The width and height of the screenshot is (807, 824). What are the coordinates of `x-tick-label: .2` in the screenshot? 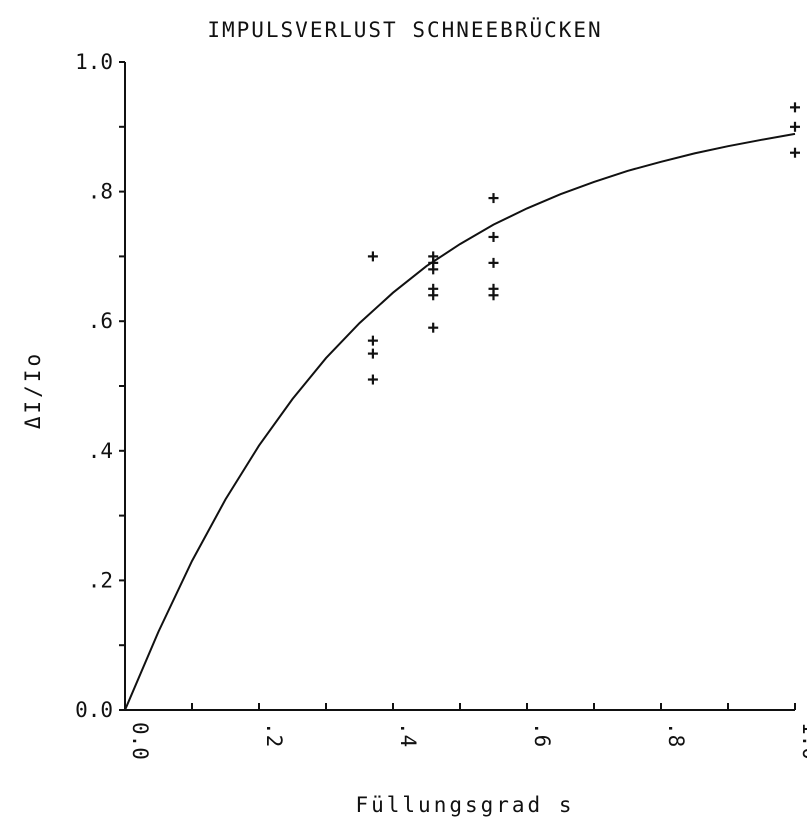 It's located at (274, 734).